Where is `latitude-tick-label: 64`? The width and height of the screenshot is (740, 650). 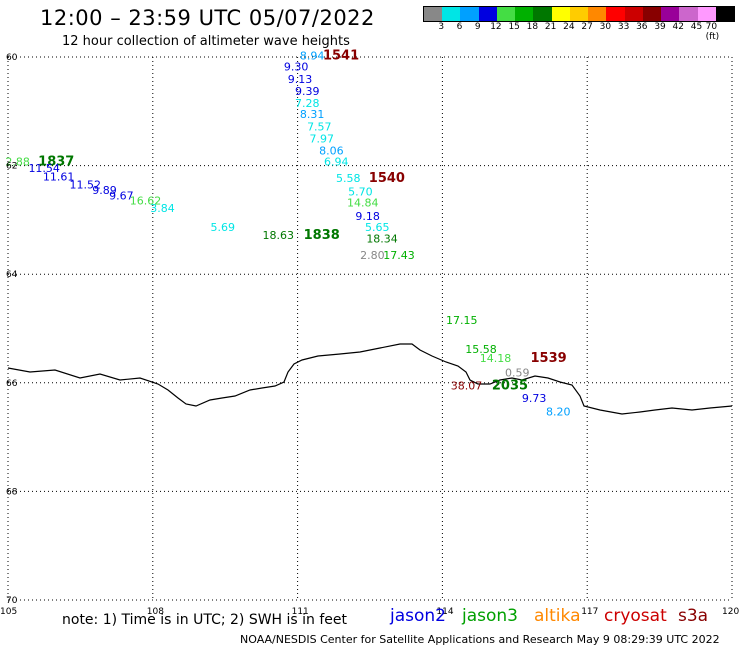
latitude-tick-label: 64 is located at coordinates (12, 275).